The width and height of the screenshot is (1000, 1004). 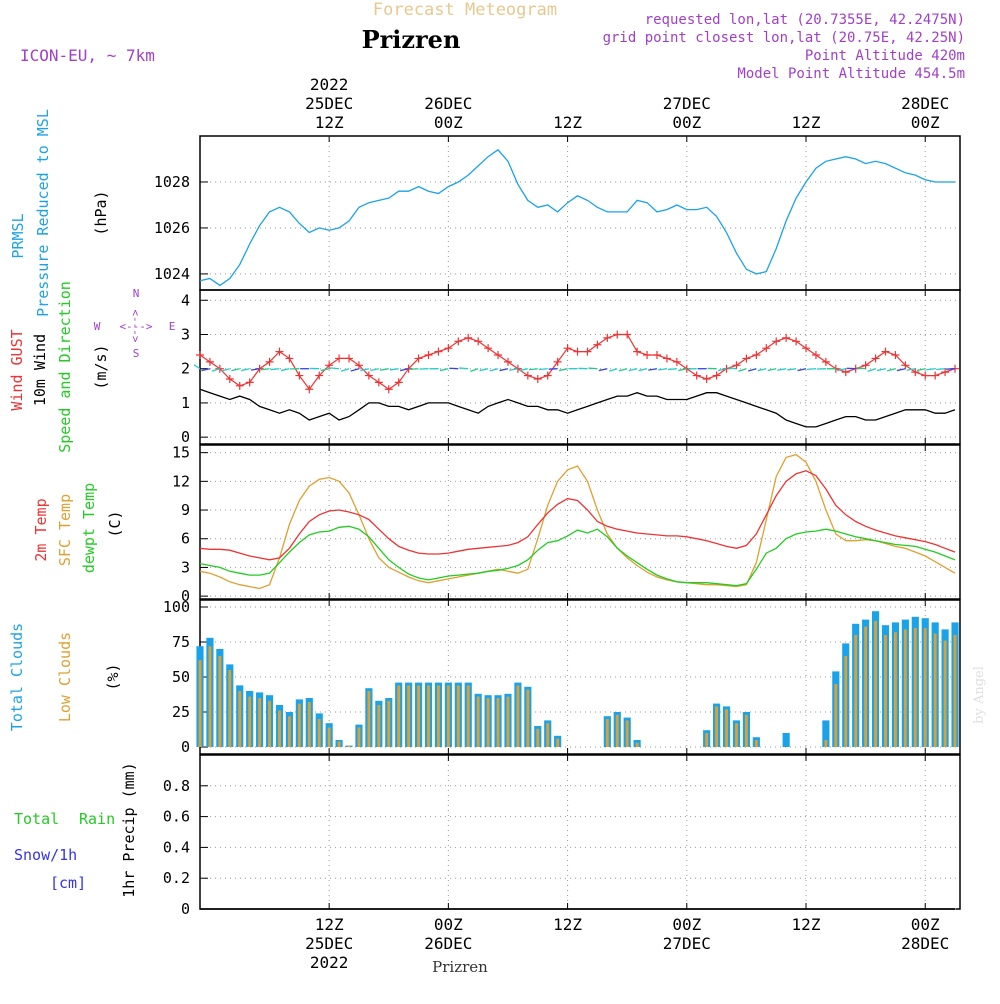 I want to click on y-tick-label: 1024, so click(x=172, y=274).